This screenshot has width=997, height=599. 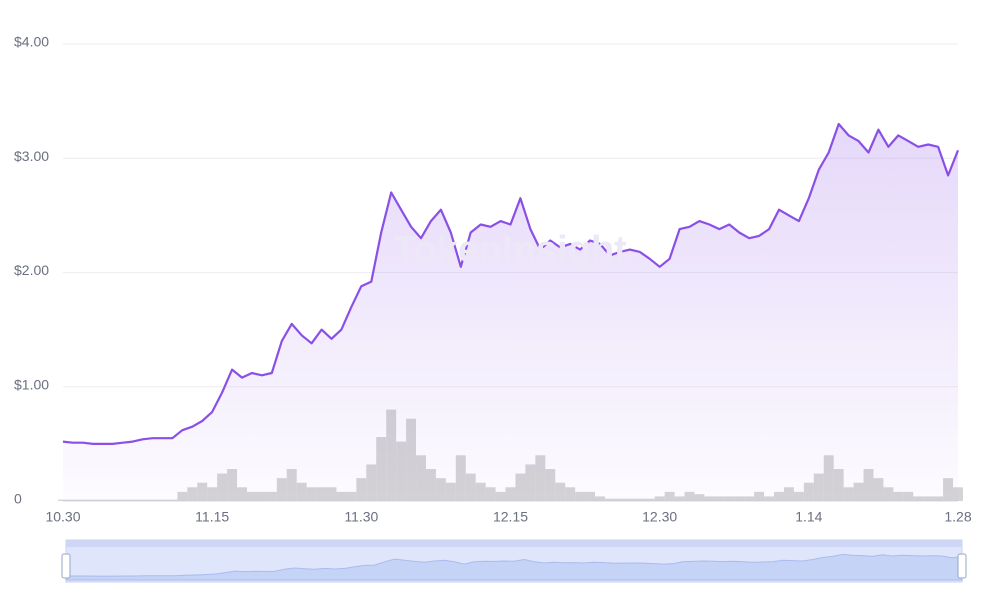 What do you see at coordinates (808, 517) in the screenshot?
I see `x-tick-label: 1.14` at bounding box center [808, 517].